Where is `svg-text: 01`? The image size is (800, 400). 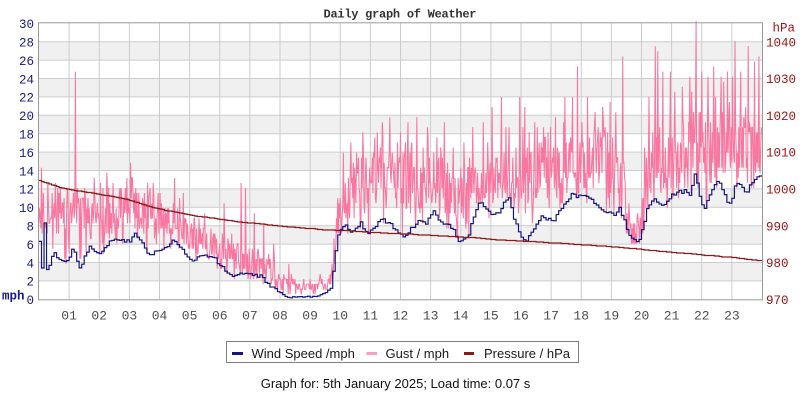 svg-text: 01 is located at coordinates (69, 316).